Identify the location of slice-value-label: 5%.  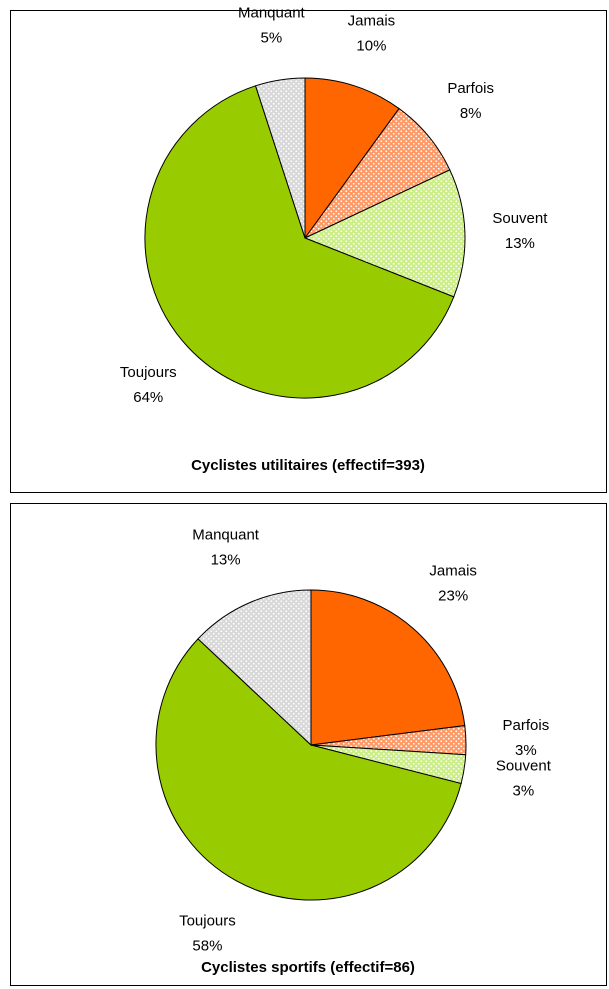
(272, 38).